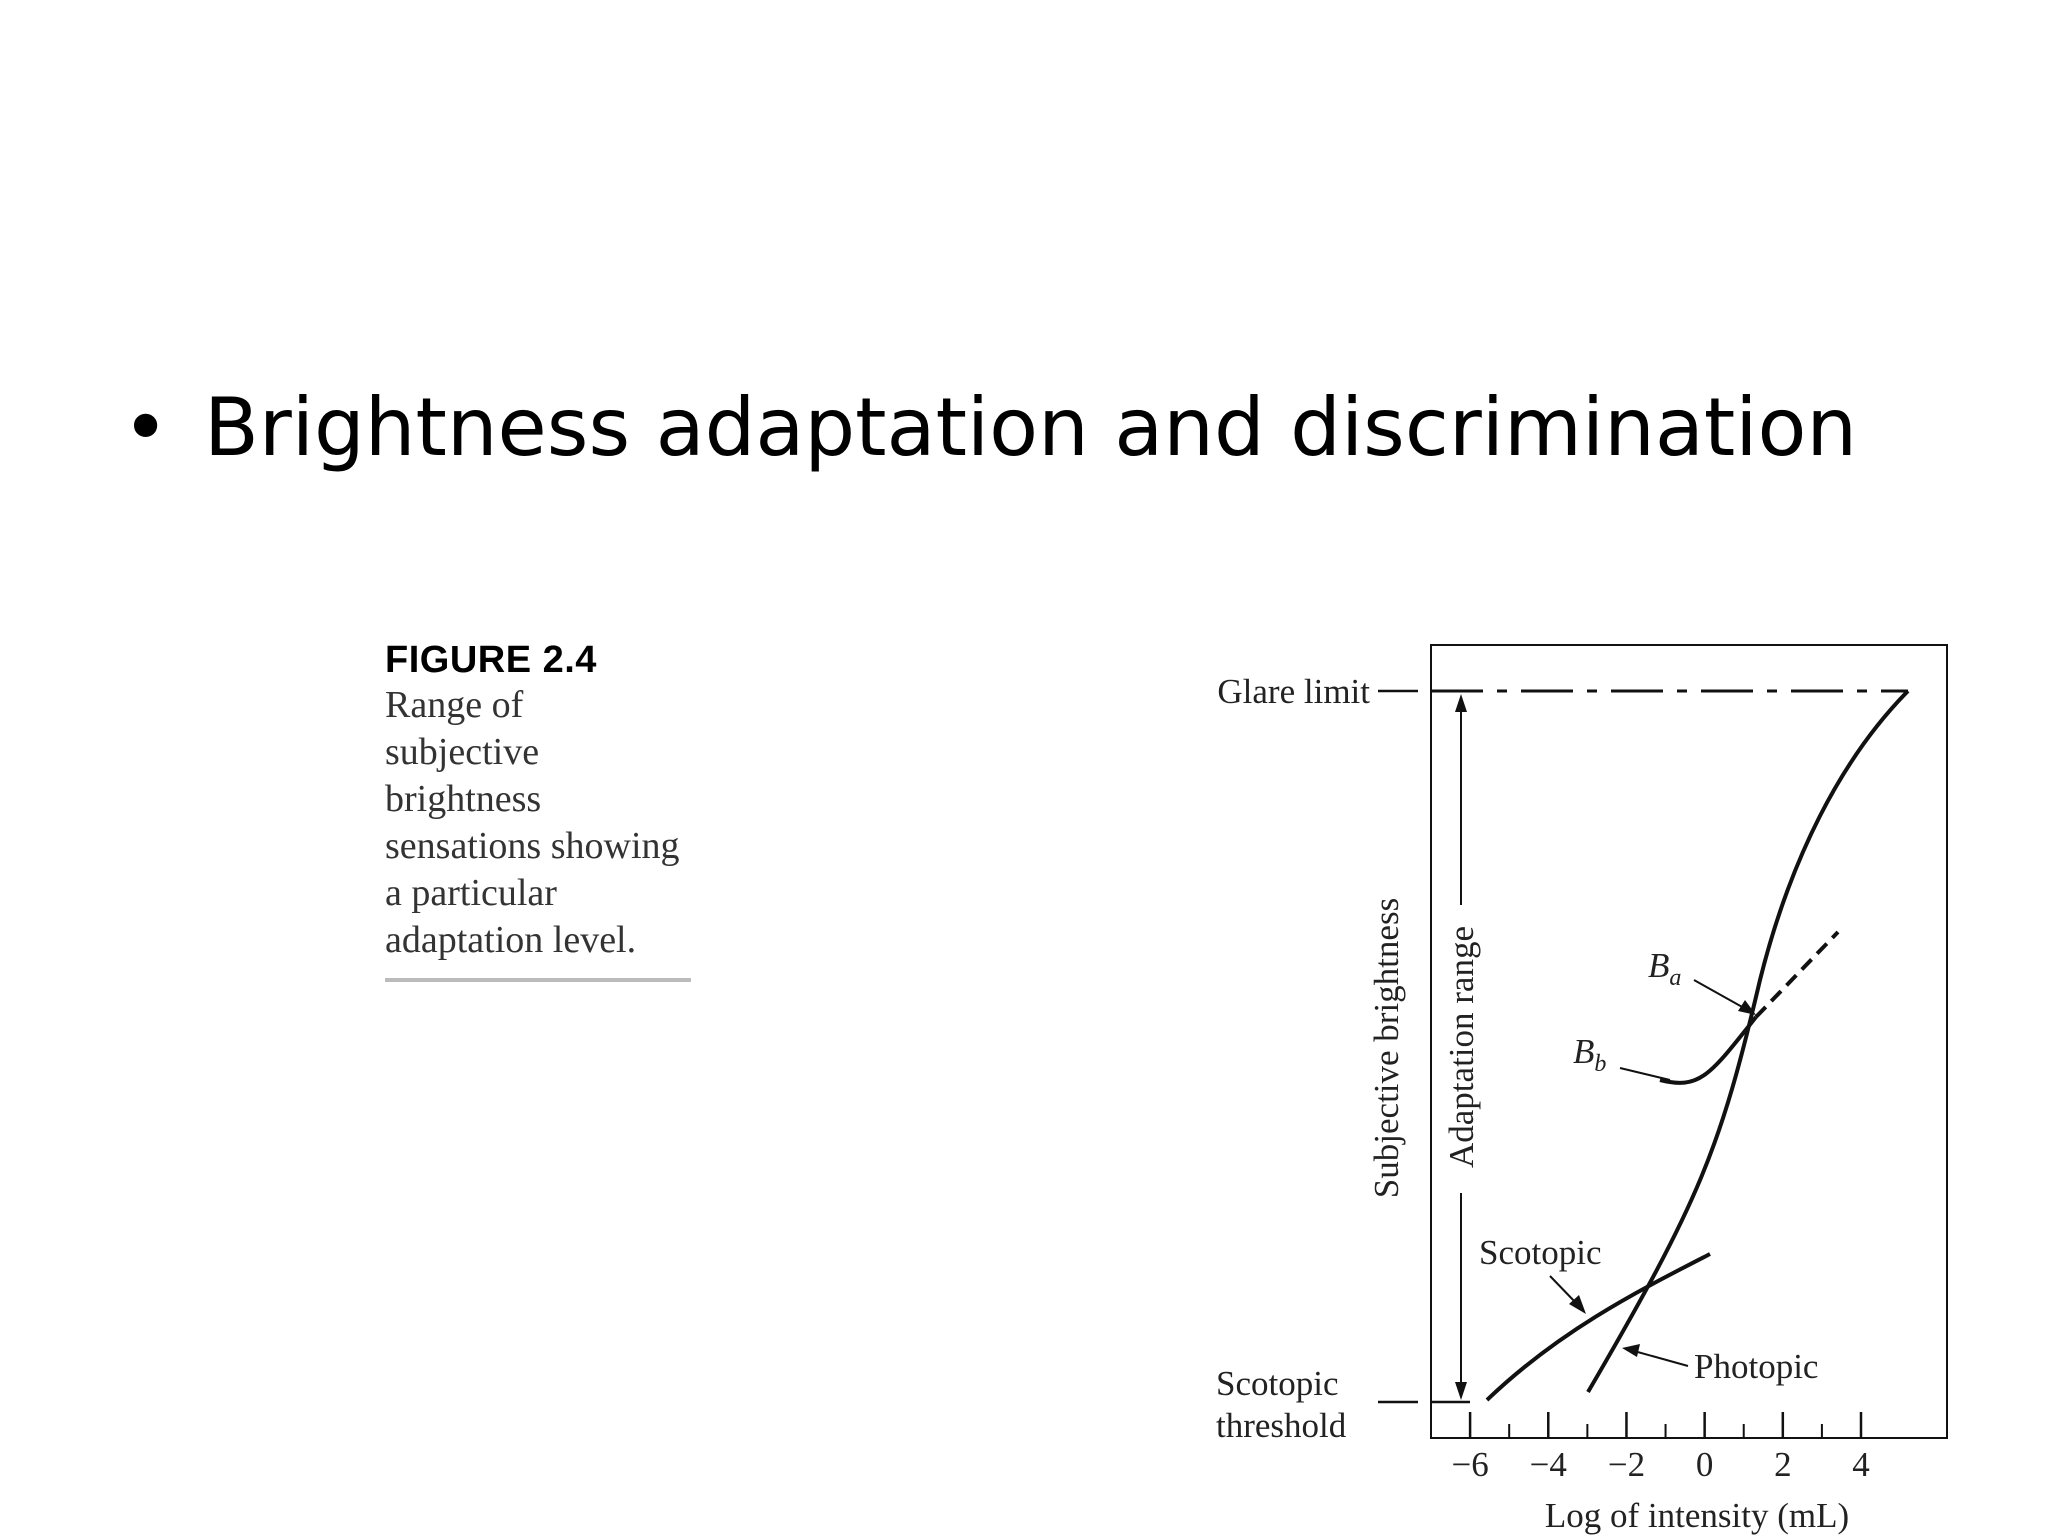 This screenshot has width=2048, height=1536. I want to click on caption-rule, so click(538, 980).